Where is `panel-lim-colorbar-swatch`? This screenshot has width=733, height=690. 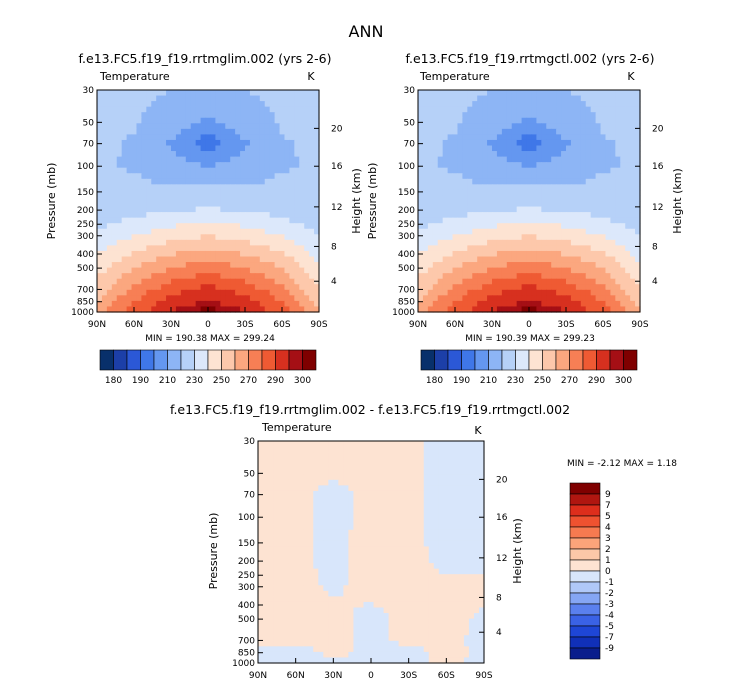 panel-lim-colorbar-swatch is located at coordinates (256, 360).